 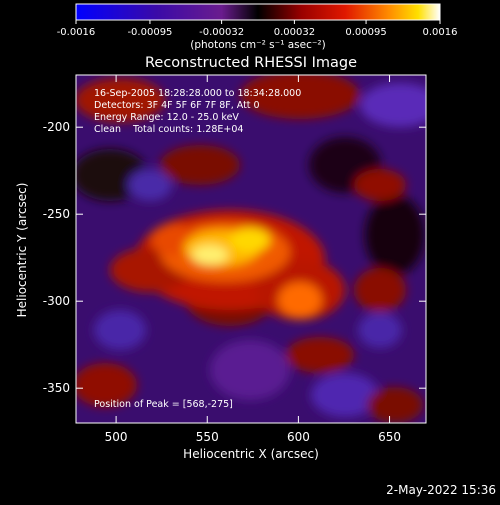 What do you see at coordinates (177, 105) in the screenshot?
I see `annotation-detectors: Detectors: 3F 4F 5F 6F 7F 8F, Att 0` at bounding box center [177, 105].